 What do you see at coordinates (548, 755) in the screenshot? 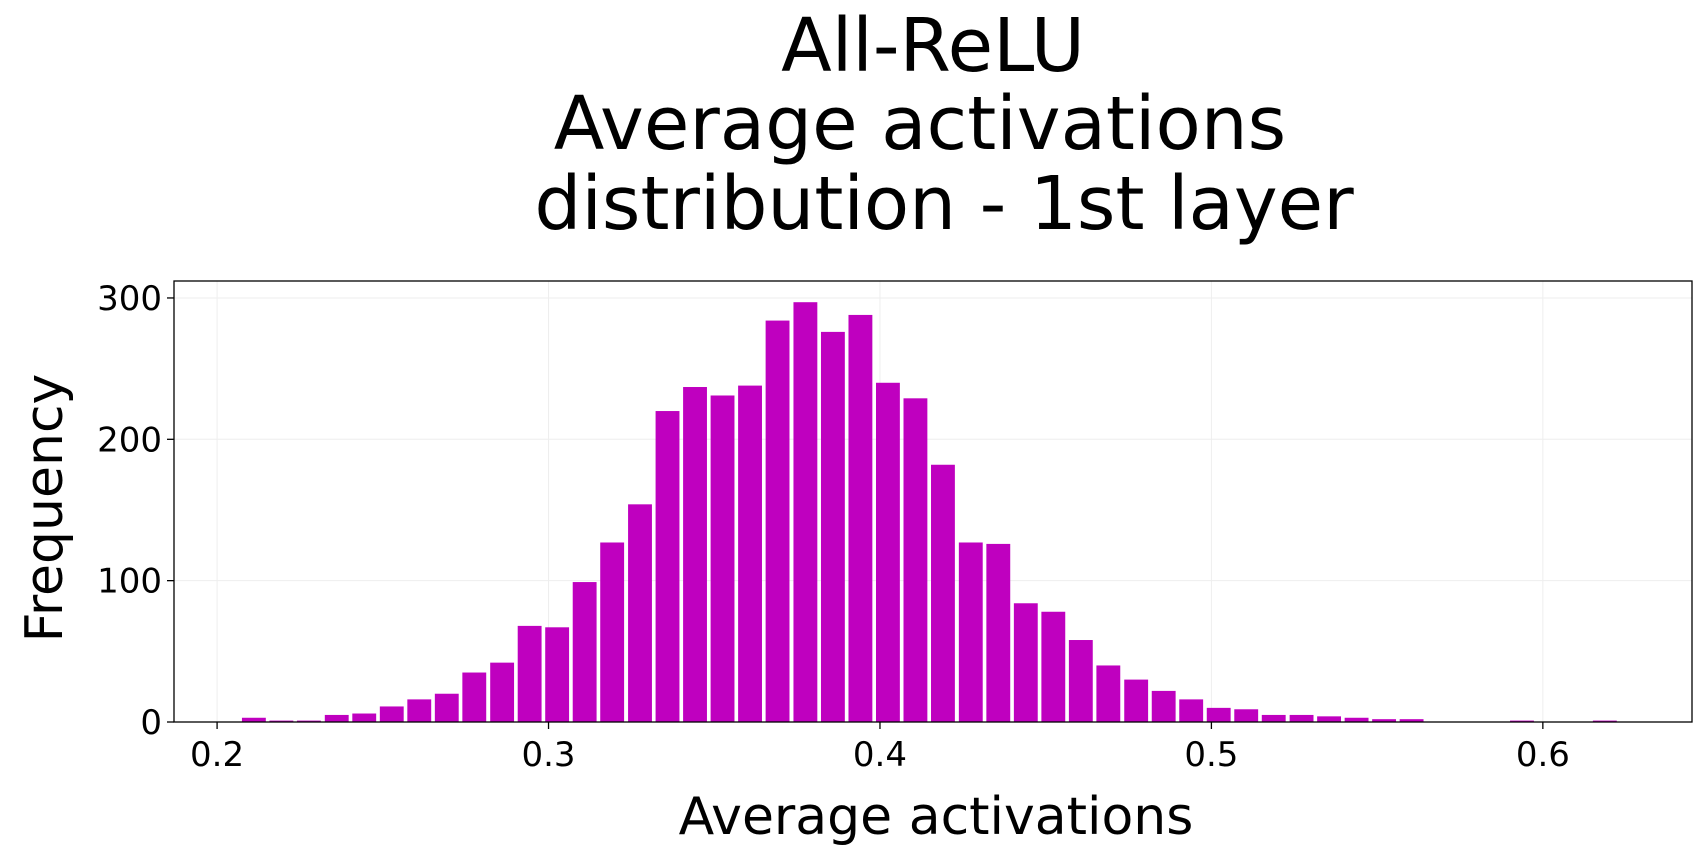
I see `x-tick-label-1: 0.3` at bounding box center [548, 755].